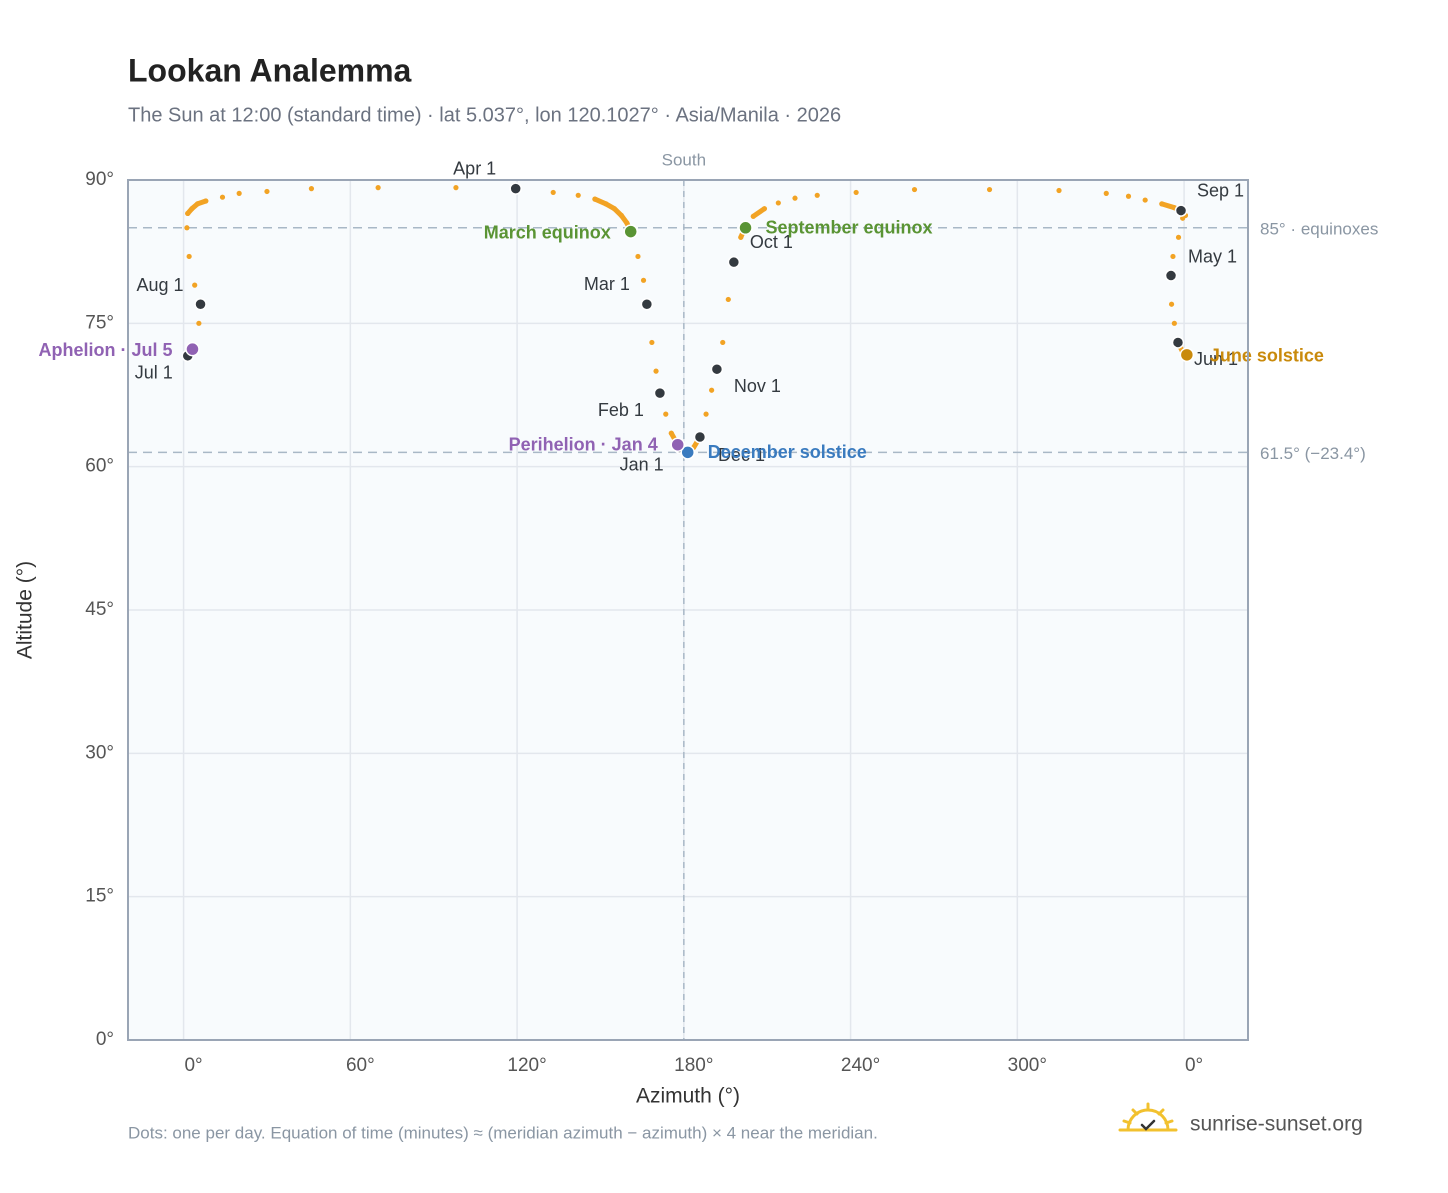  Describe the element at coordinates (621, 410) in the screenshot. I see `marker-label: Feb 1` at that location.